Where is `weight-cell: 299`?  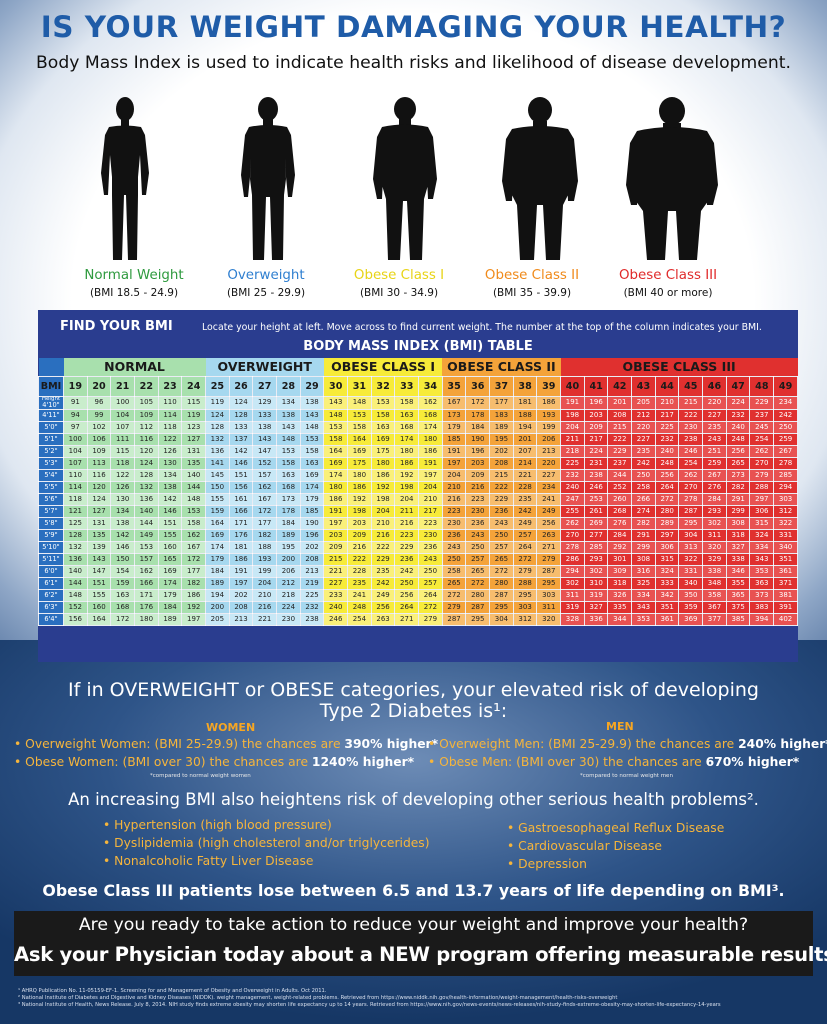
weight-cell: 299 is located at coordinates (738, 511).